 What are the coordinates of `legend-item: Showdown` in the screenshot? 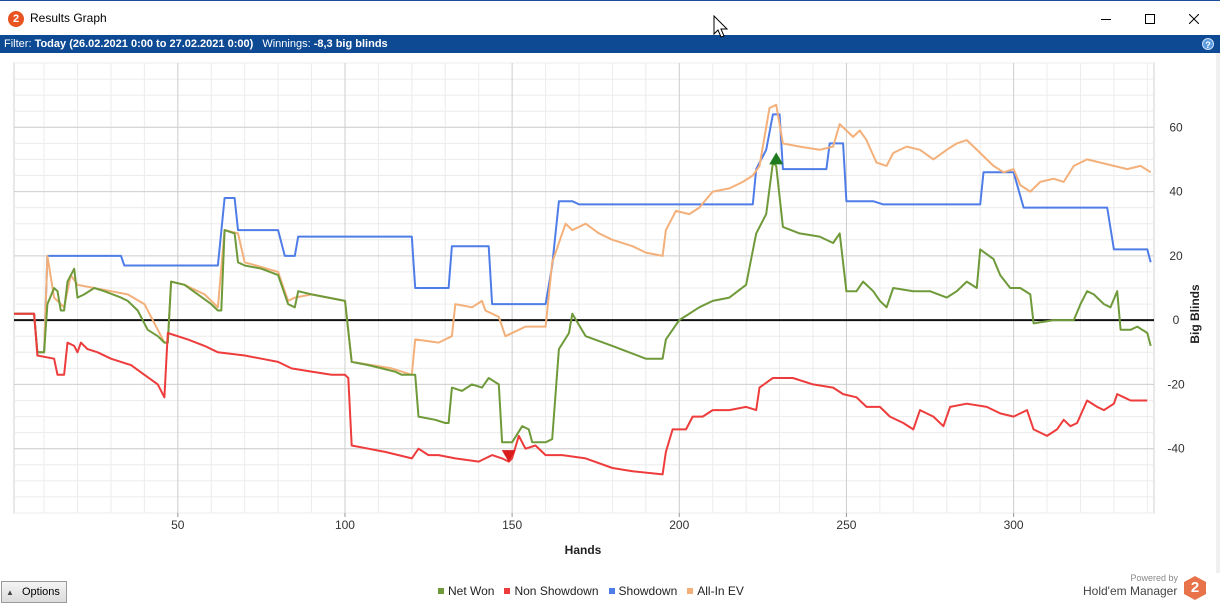 It's located at (643, 591).